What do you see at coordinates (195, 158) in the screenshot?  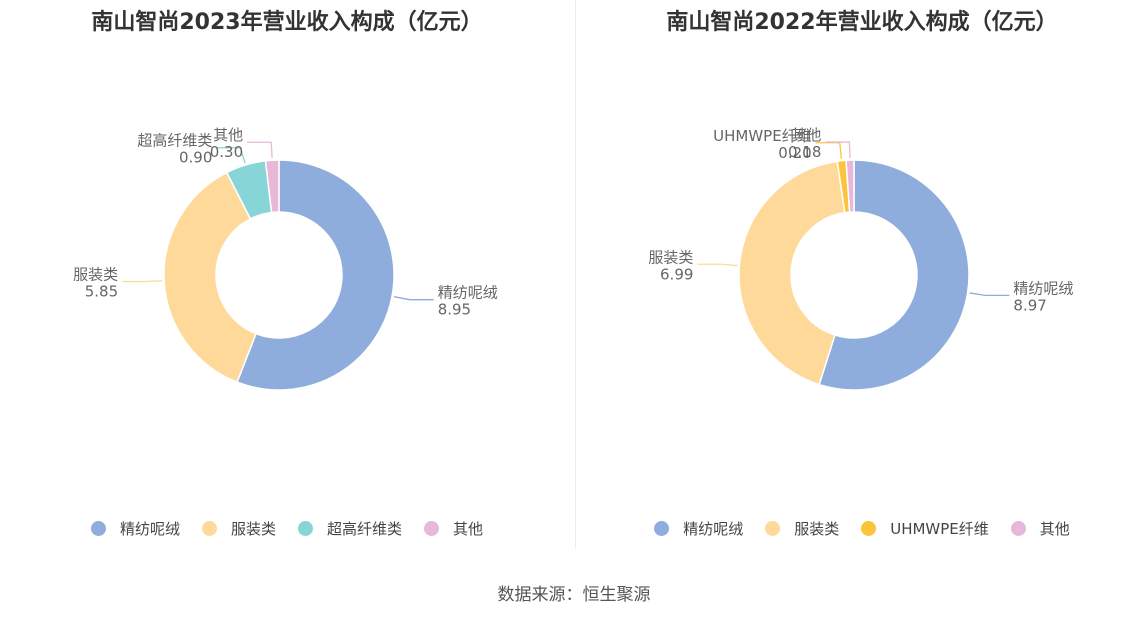 I see `slice-value-label: 0.90` at bounding box center [195, 158].